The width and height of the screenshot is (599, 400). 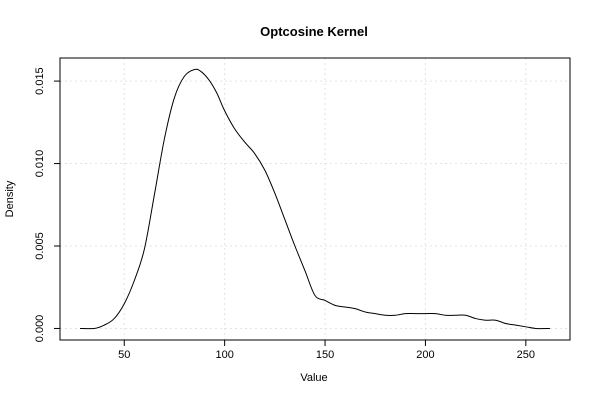 I want to click on y-tick-label: 0.005, so click(x=40, y=246).